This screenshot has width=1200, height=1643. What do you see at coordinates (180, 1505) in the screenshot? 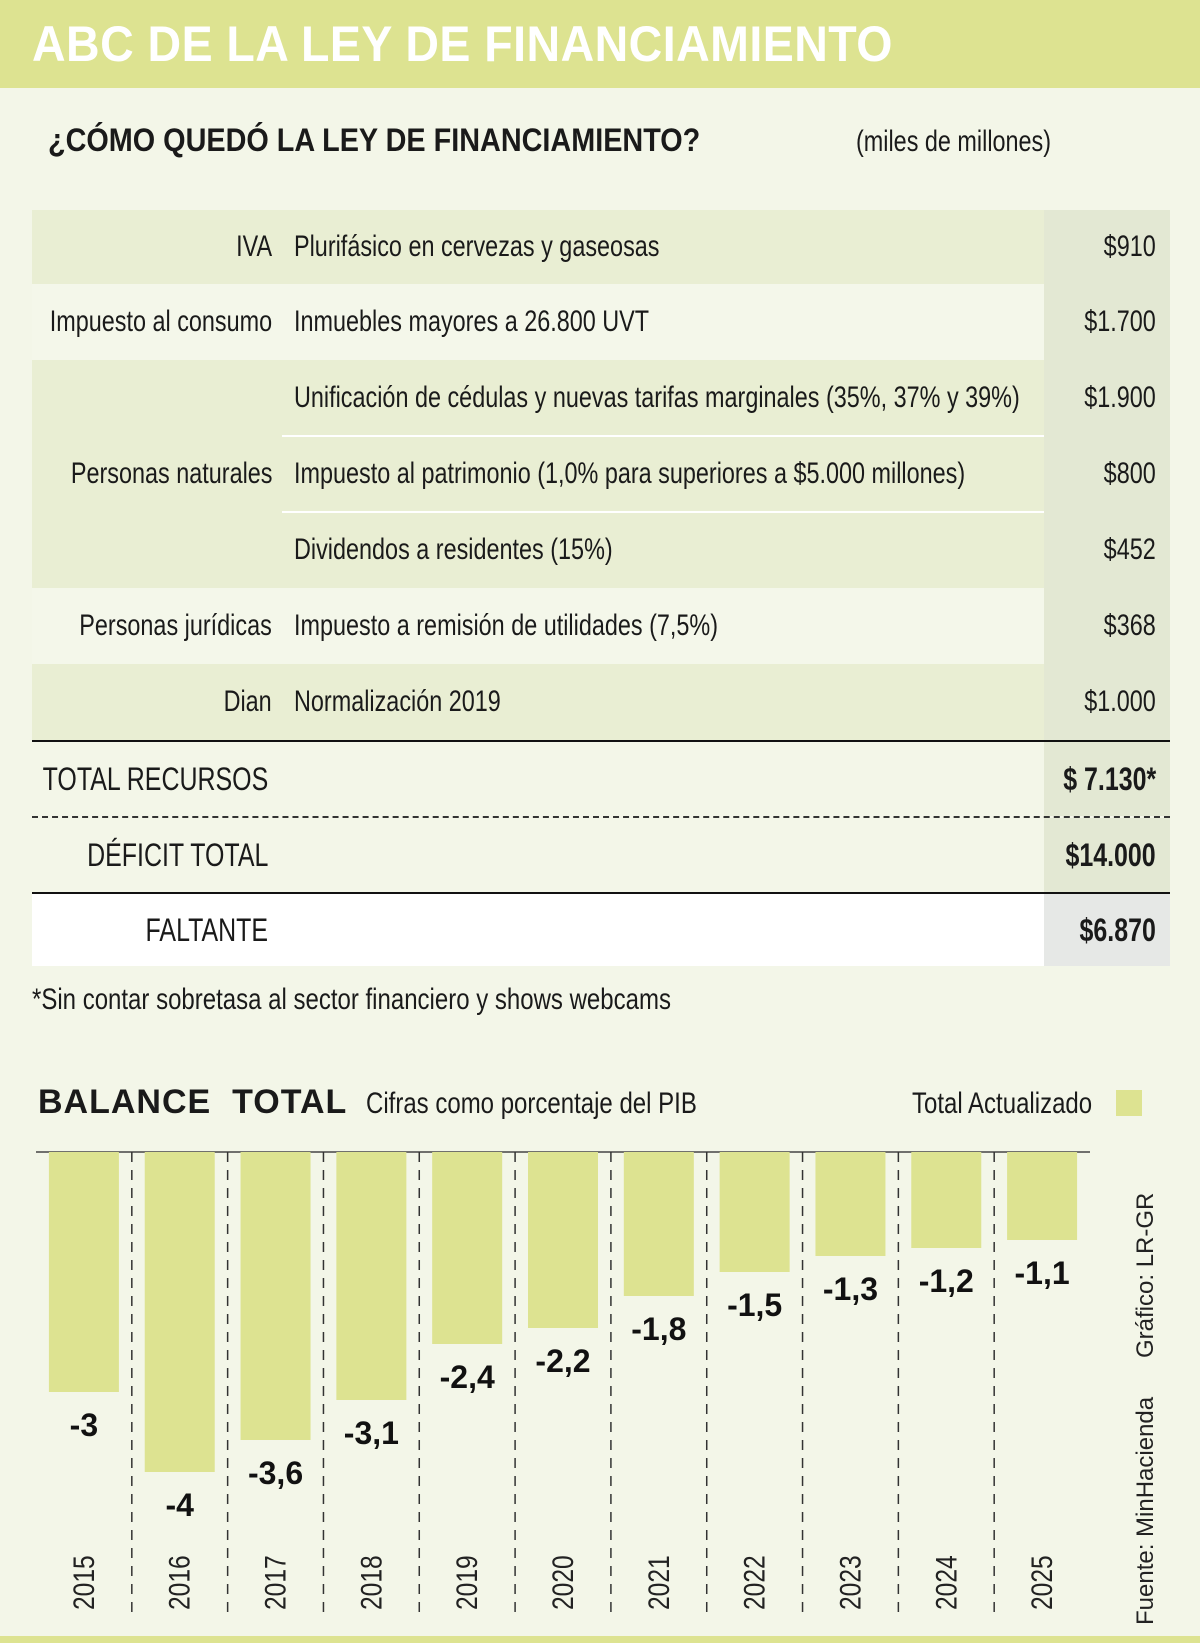
I see `bar-value-label: -4` at bounding box center [180, 1505].